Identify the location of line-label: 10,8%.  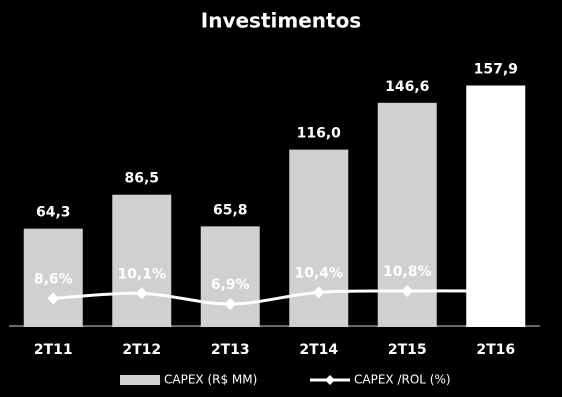
(407, 272).